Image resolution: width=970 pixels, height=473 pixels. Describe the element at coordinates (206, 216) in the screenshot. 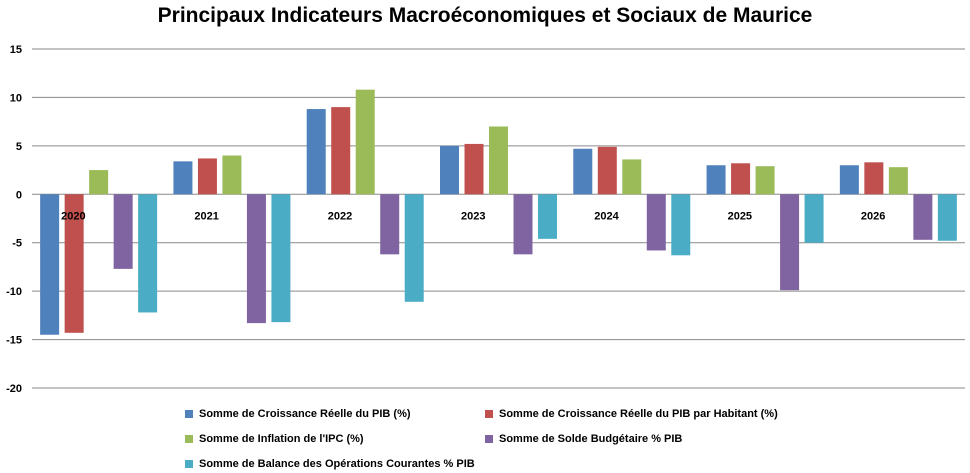

I see `x-tick-label: 2021` at that location.